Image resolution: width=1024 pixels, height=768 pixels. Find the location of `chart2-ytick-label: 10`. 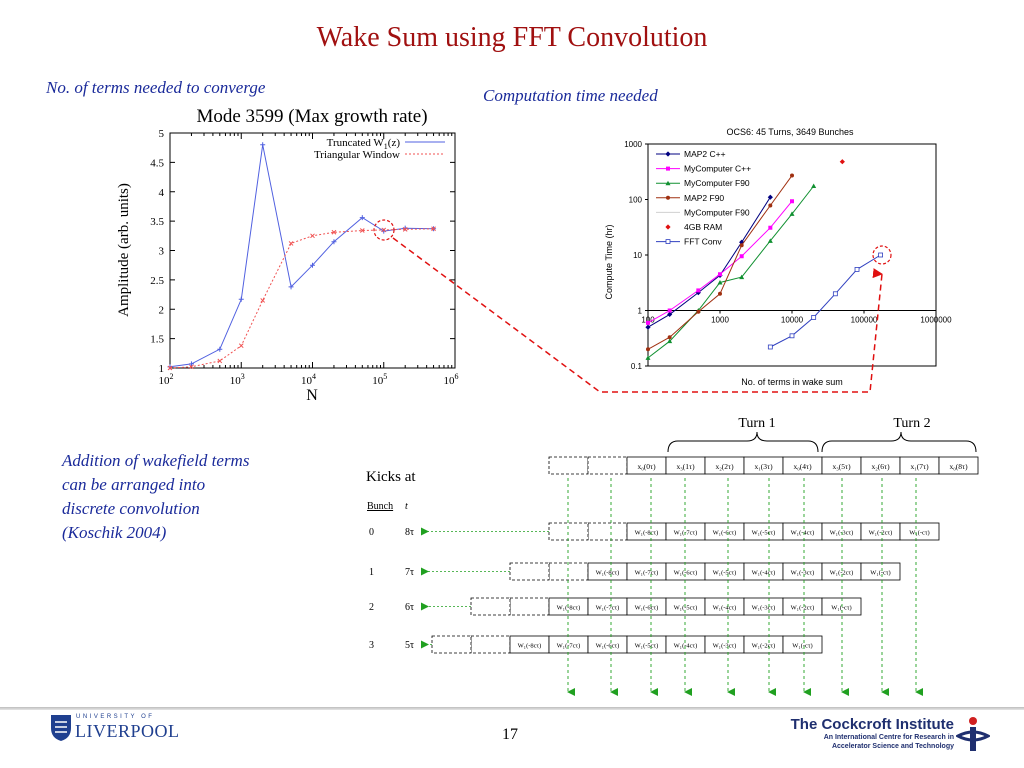

chart2-ytick-label: 10 is located at coordinates (637, 255).